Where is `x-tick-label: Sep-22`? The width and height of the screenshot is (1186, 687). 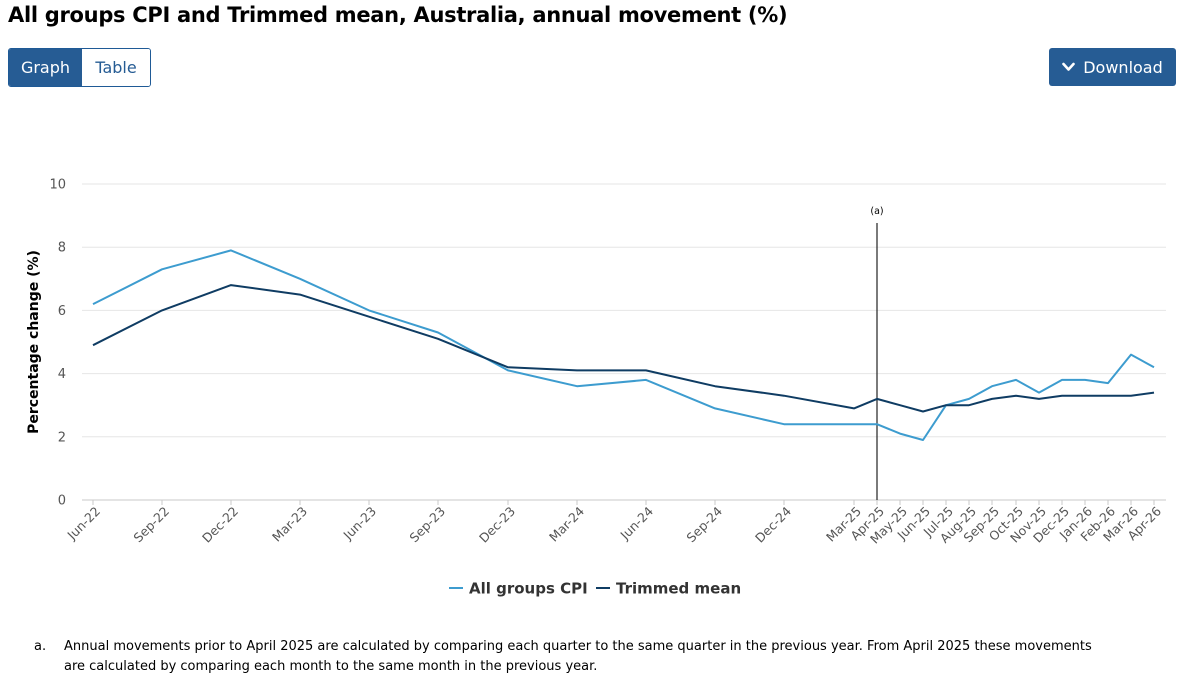 x-tick-label: Sep-22 is located at coordinates (151, 525).